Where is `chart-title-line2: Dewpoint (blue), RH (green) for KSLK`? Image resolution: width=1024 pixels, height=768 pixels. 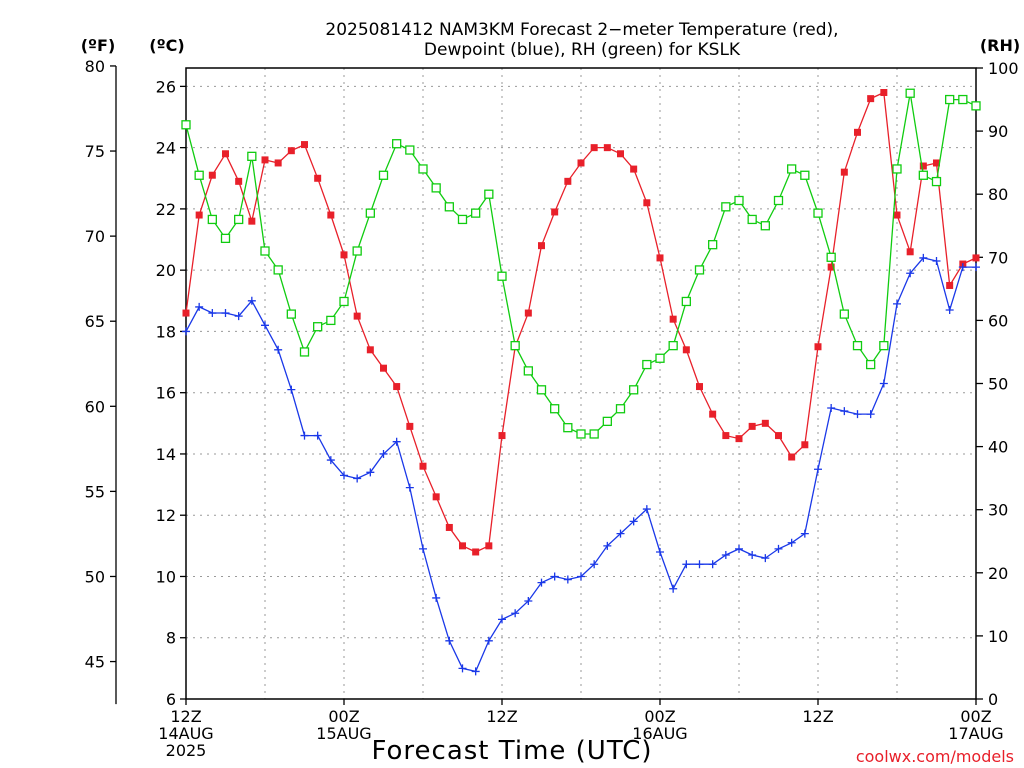 chart-title-line2: Dewpoint (blue), RH (green) for KSLK is located at coordinates (582, 50).